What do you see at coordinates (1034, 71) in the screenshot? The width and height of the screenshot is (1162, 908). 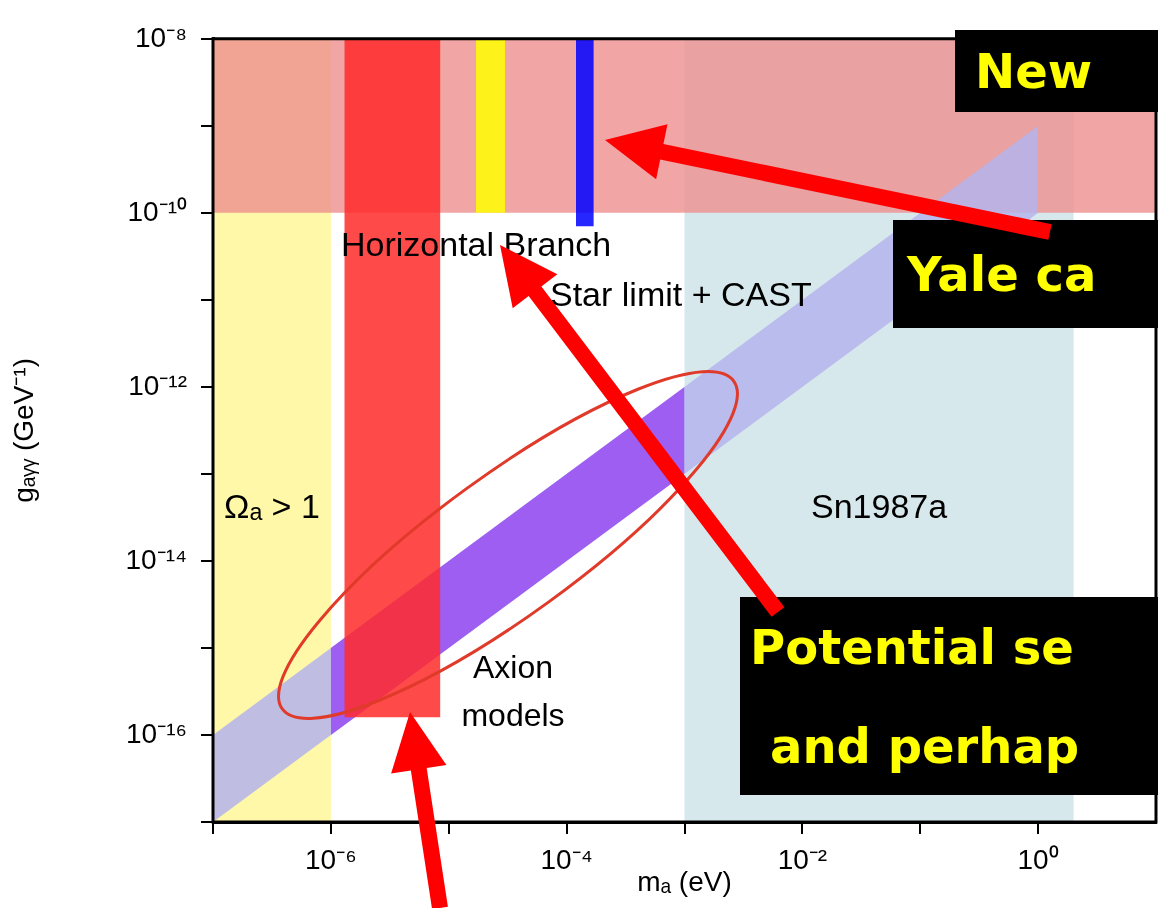 I see `annotation: New` at bounding box center [1034, 71].